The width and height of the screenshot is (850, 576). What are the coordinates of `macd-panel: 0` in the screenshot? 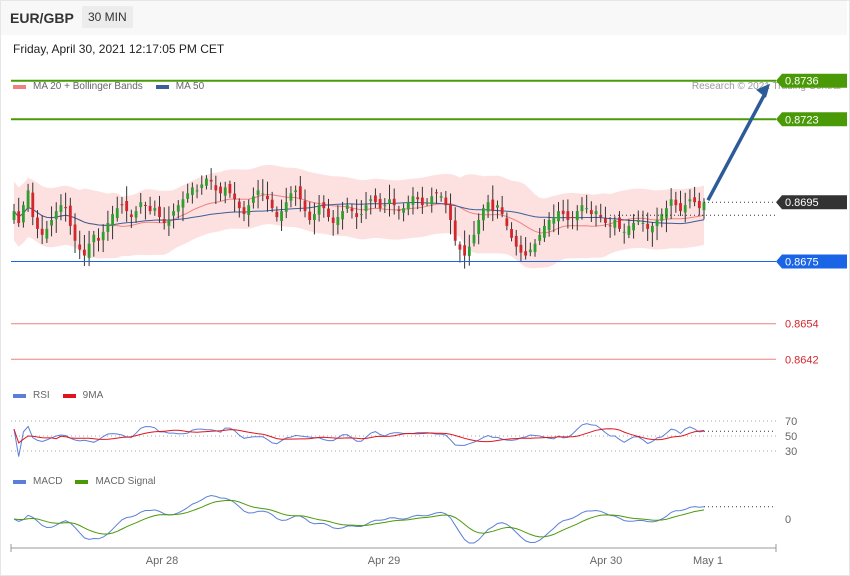 It's located at (402, 519).